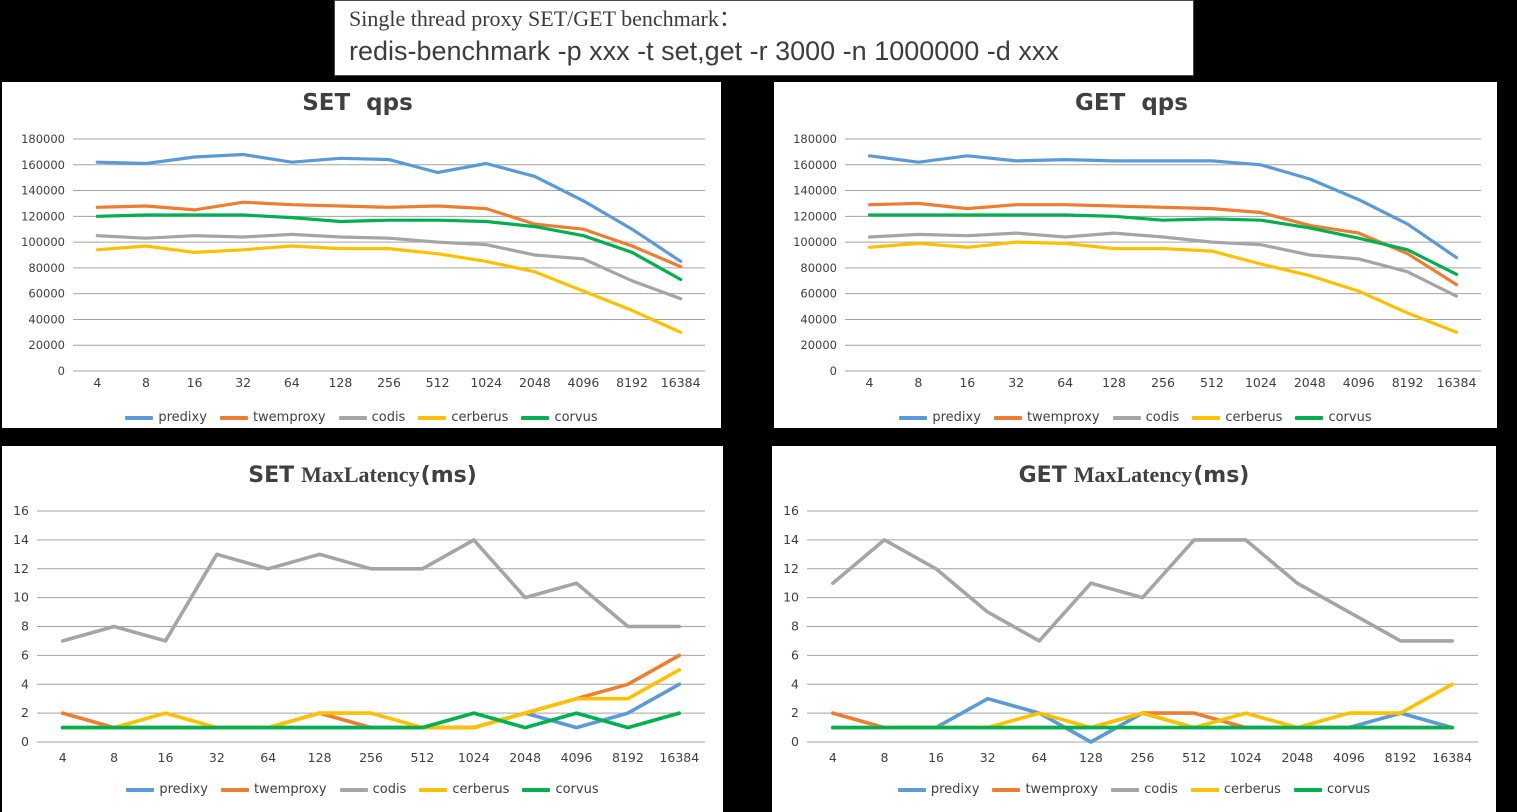 This screenshot has width=1517, height=812. What do you see at coordinates (21, 539) in the screenshot?
I see `set_latency-ytick: 14` at bounding box center [21, 539].